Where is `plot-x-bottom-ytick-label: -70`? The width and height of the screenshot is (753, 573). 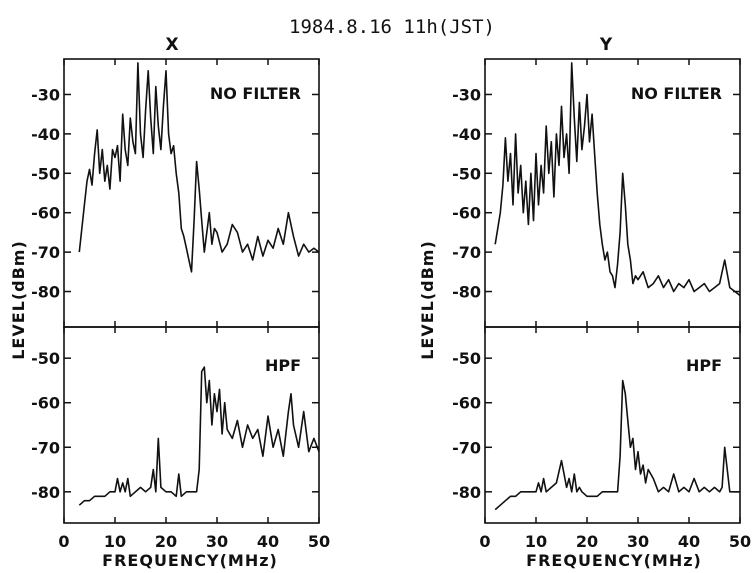 plot-x-bottom-ytick-label: -70 is located at coordinates (45, 447).